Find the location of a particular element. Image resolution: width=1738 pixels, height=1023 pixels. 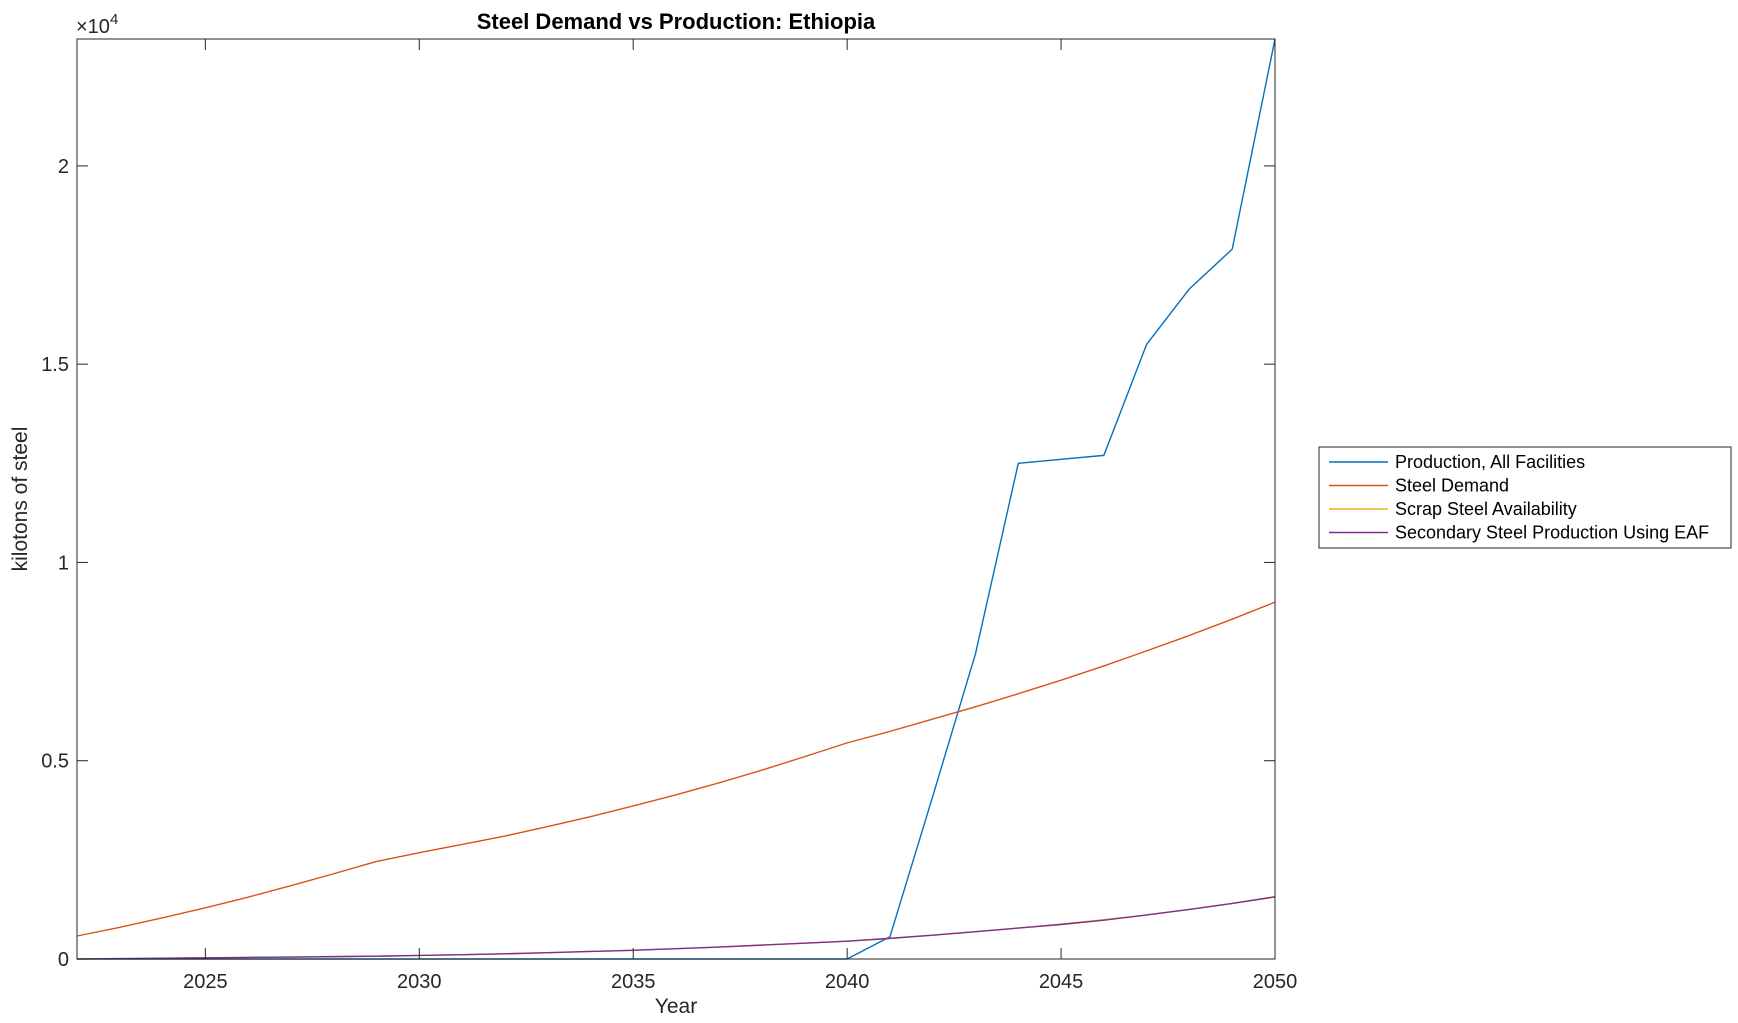

x-tick-label: 2050 is located at coordinates (1275, 982).